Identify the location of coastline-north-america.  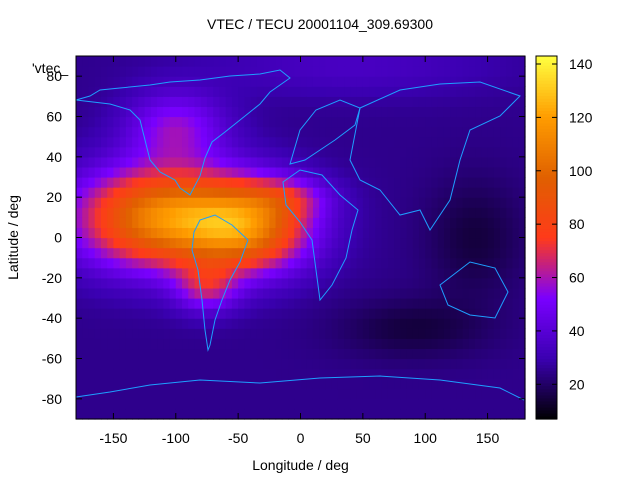
(183, 132).